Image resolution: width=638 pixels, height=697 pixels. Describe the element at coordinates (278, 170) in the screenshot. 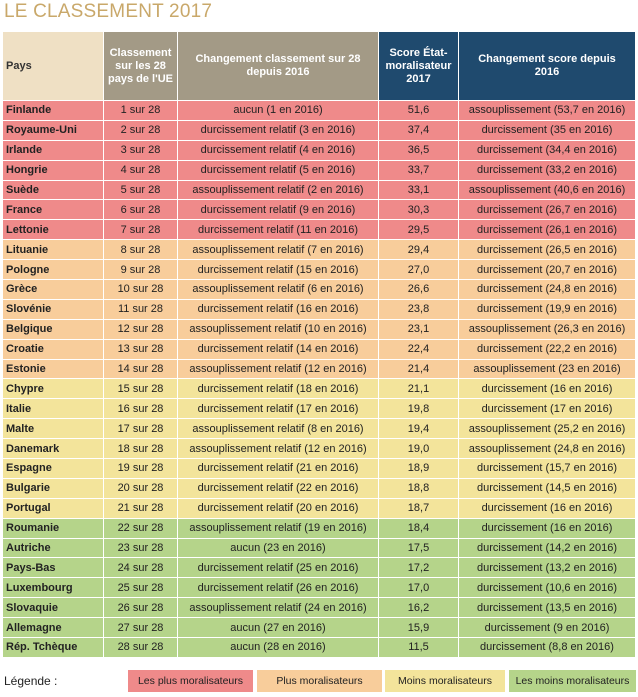

I see `cell-changement-classement: durcissement relatif (5 en 2016)` at that location.